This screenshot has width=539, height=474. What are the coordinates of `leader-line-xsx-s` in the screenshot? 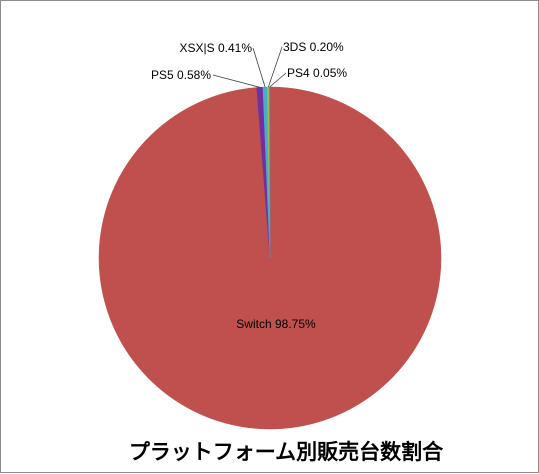 It's located at (259, 67).